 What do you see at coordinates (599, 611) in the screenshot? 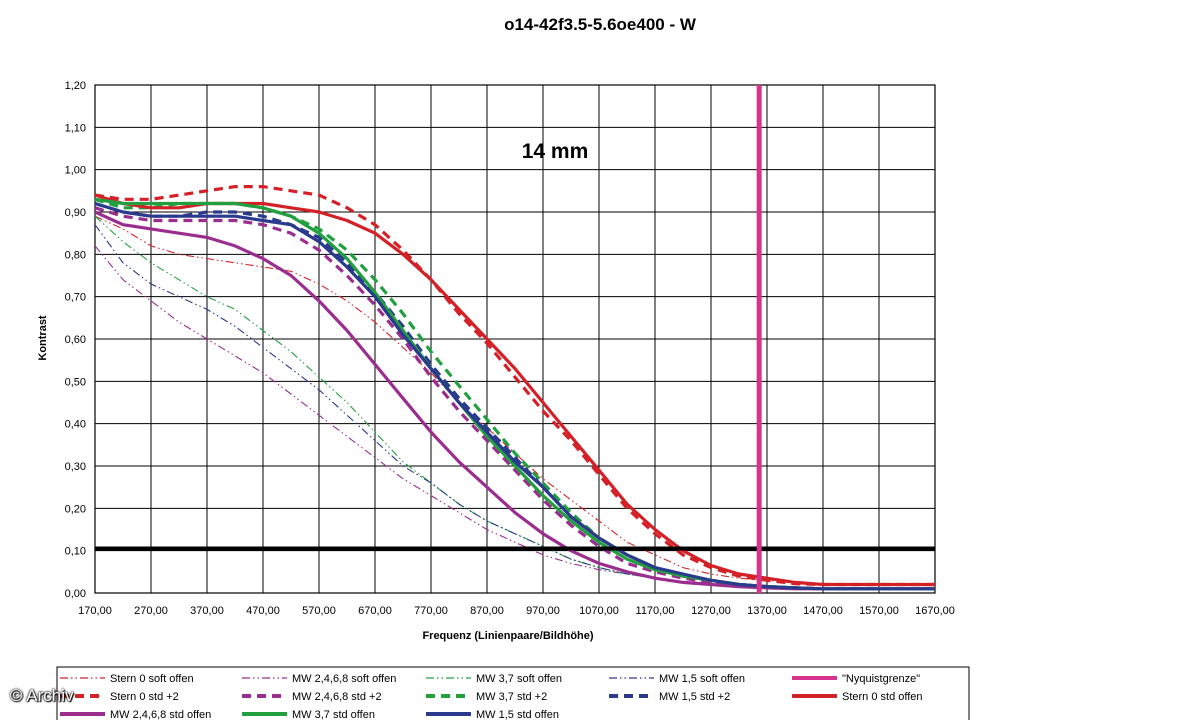
I see `x-tick-label: 1070,00` at bounding box center [599, 611].